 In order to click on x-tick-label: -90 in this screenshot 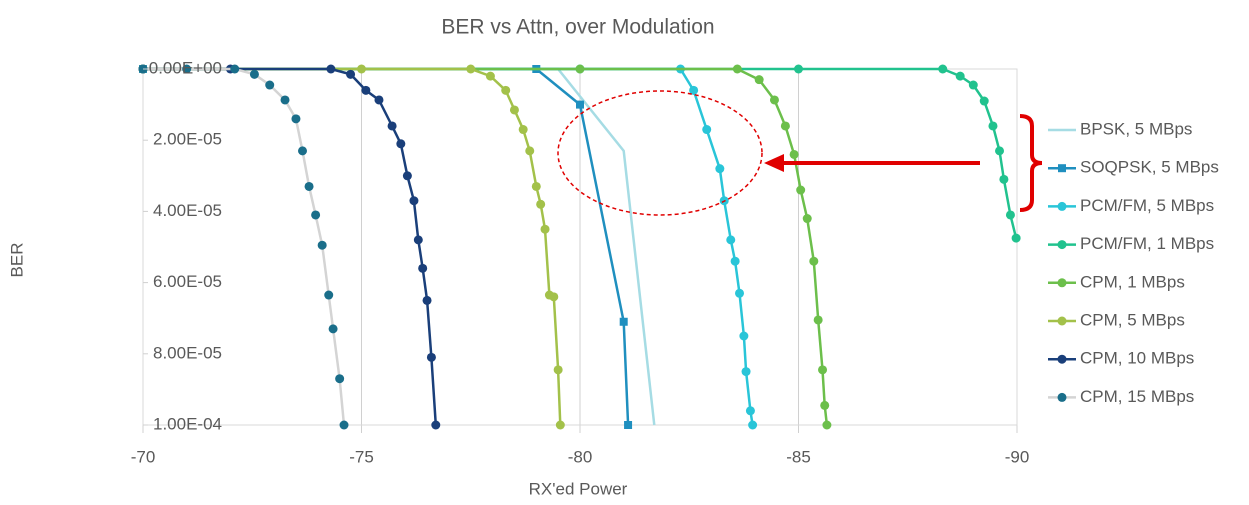, I will do `click(1017, 456)`.